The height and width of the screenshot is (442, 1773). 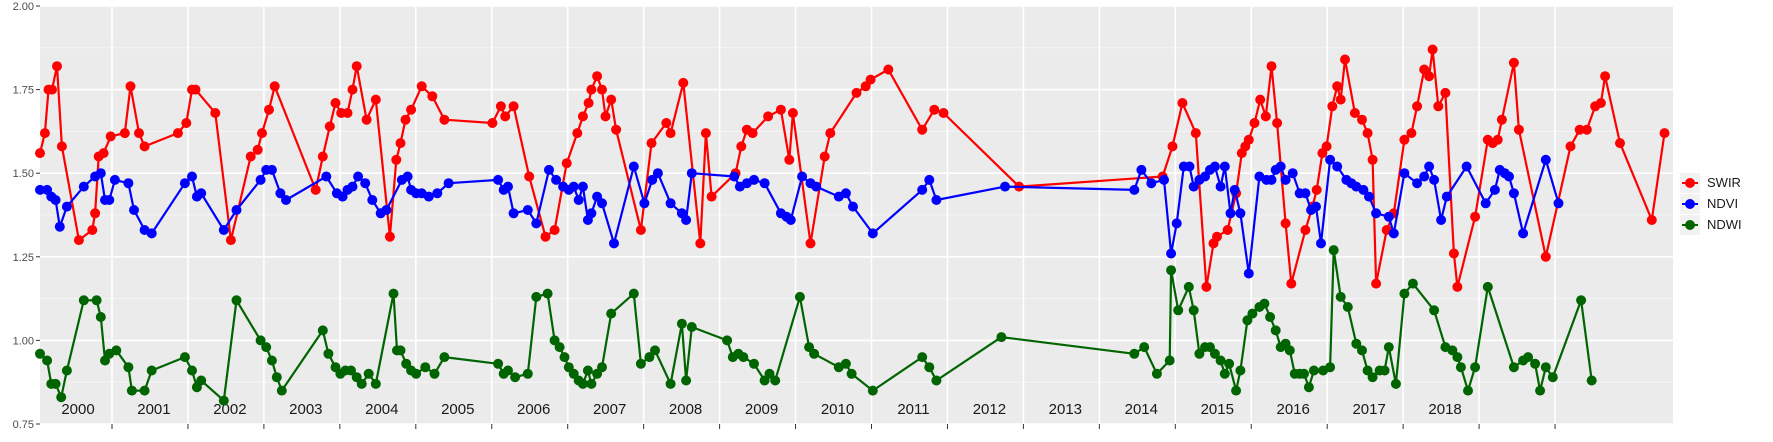 I want to click on y-tick-label: 1.00, so click(x=23, y=341).